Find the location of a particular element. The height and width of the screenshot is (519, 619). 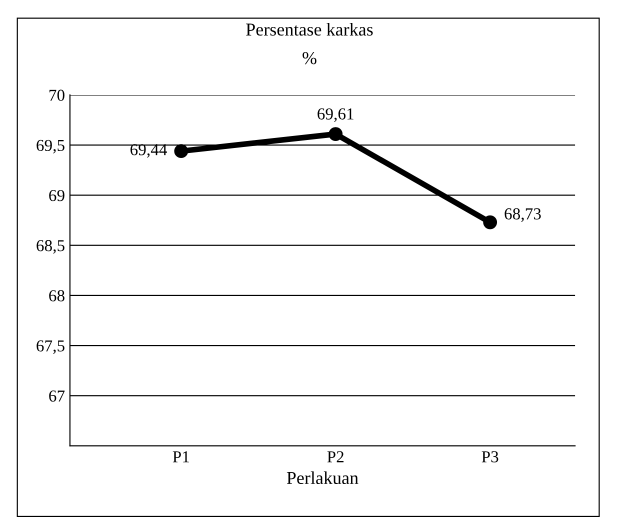

data-label: 68,73 is located at coordinates (522, 215).